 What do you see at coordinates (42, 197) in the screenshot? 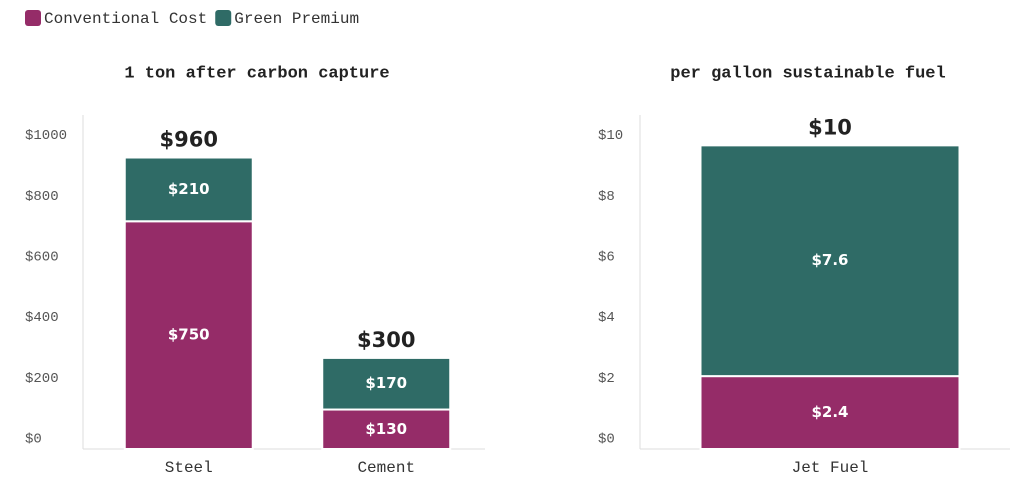
I see `y-tick-label: $800` at bounding box center [42, 197].